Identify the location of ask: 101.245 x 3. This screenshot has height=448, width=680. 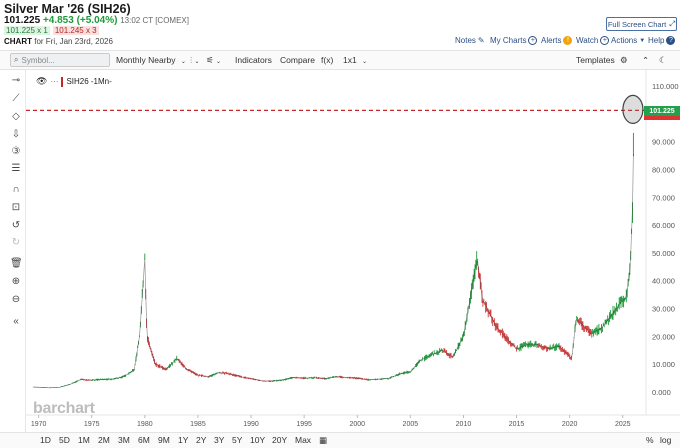
(75, 30).